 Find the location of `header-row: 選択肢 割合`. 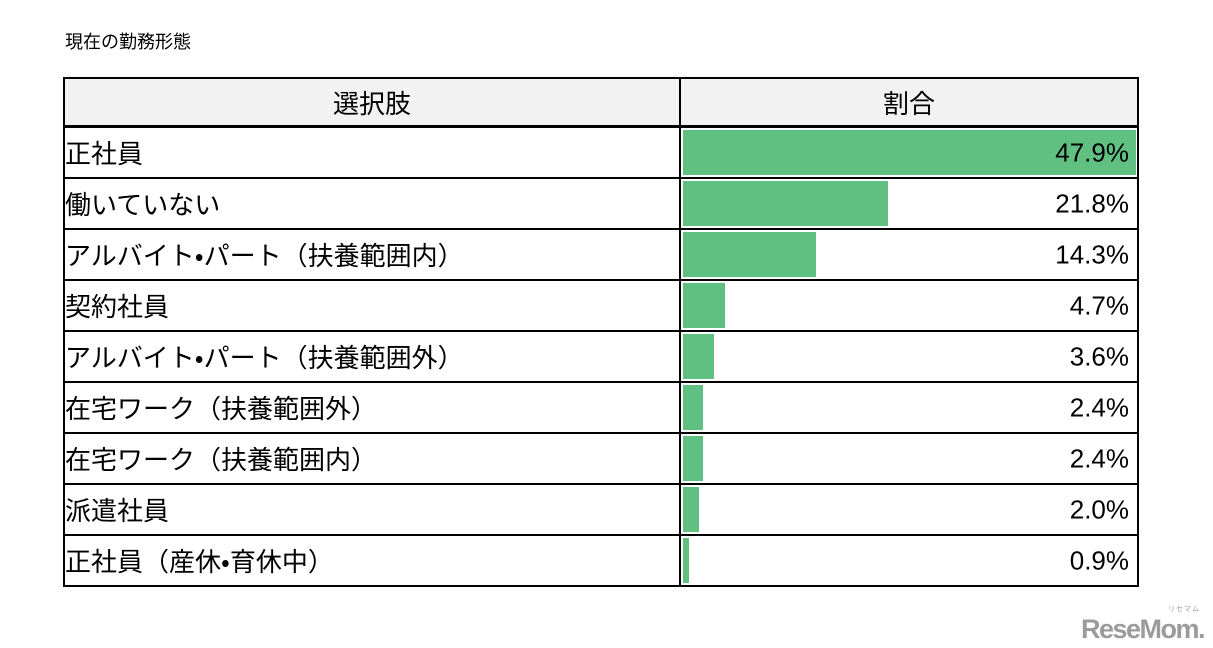

header-row: 選択肢 割合 is located at coordinates (601, 102).